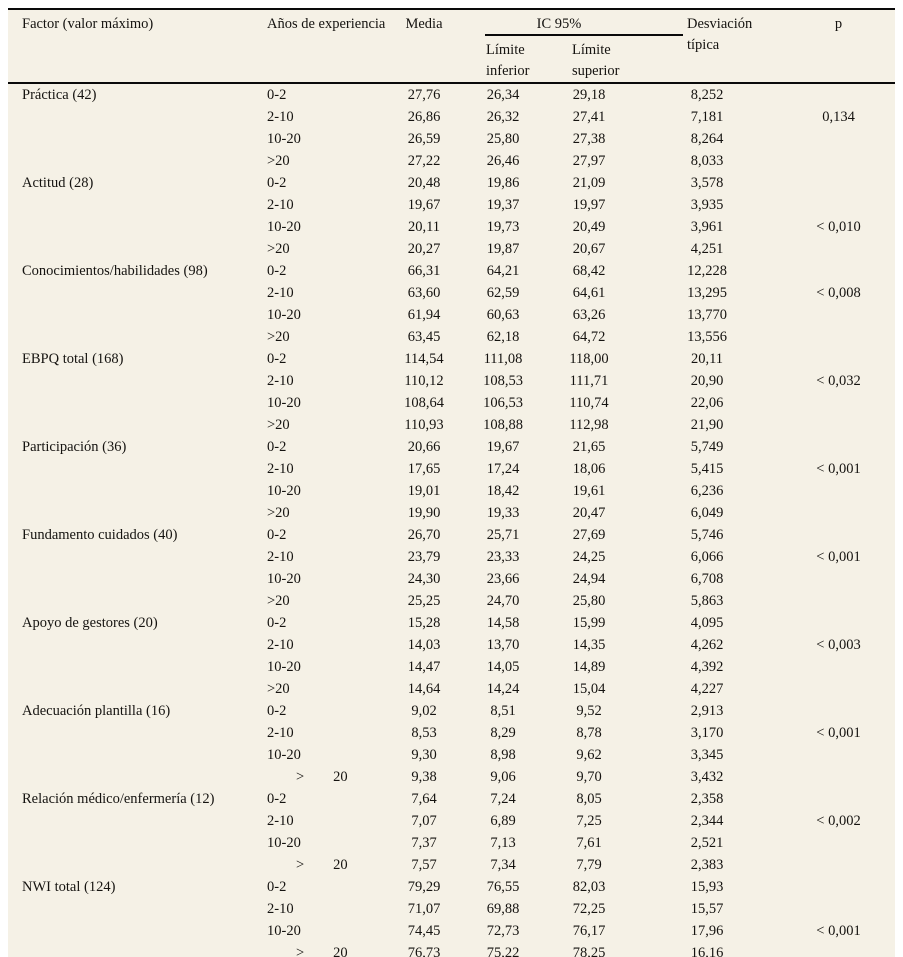  I want to click on limite-inferior-cell: 26,32, so click(503, 117).